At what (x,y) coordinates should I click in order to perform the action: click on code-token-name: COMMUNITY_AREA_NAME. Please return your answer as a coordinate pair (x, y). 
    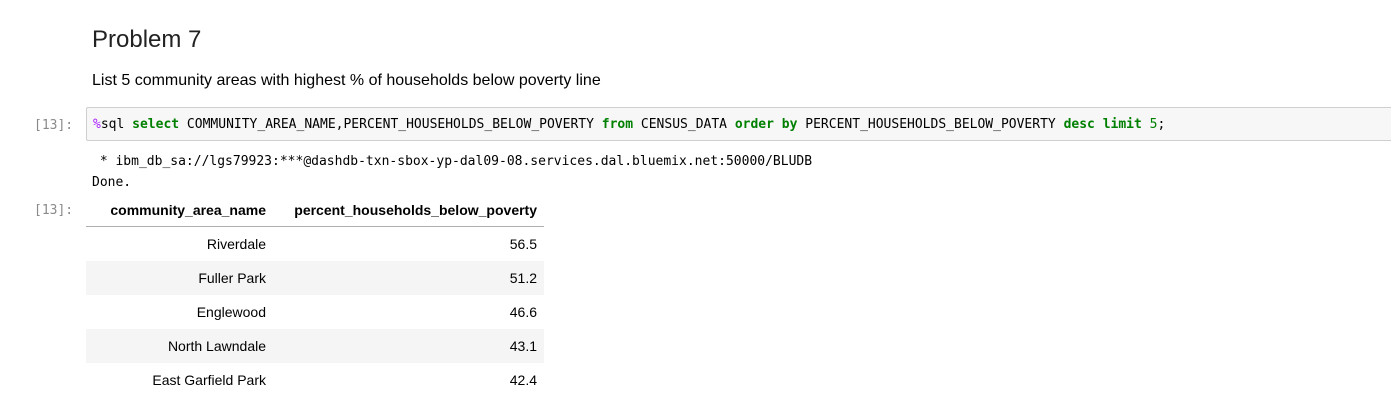
    Looking at the image, I should click on (257, 124).